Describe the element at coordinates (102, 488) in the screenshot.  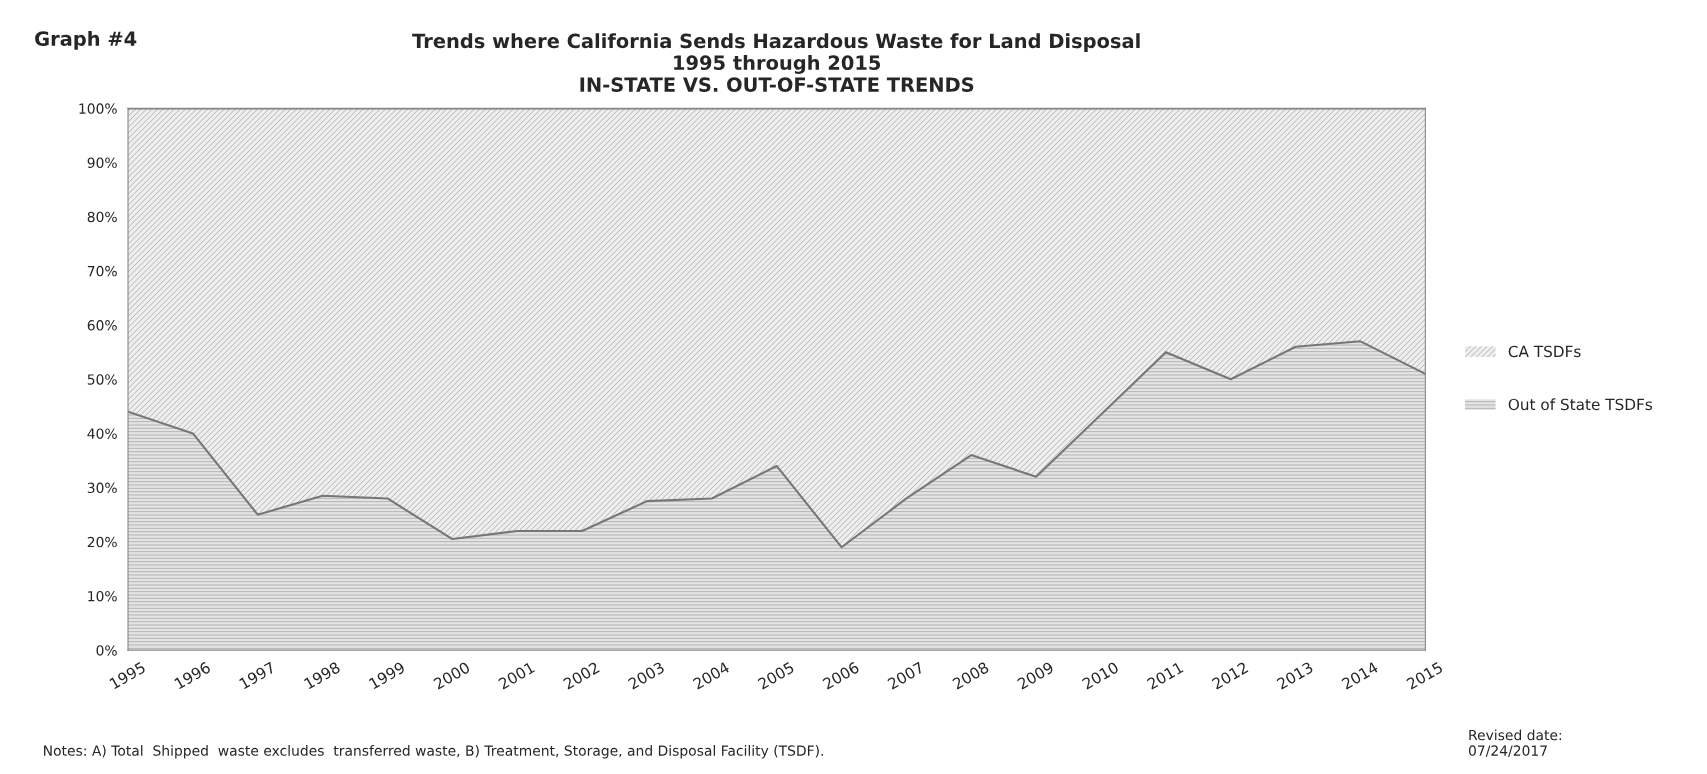
I see `y-tick-label: 30%` at that location.